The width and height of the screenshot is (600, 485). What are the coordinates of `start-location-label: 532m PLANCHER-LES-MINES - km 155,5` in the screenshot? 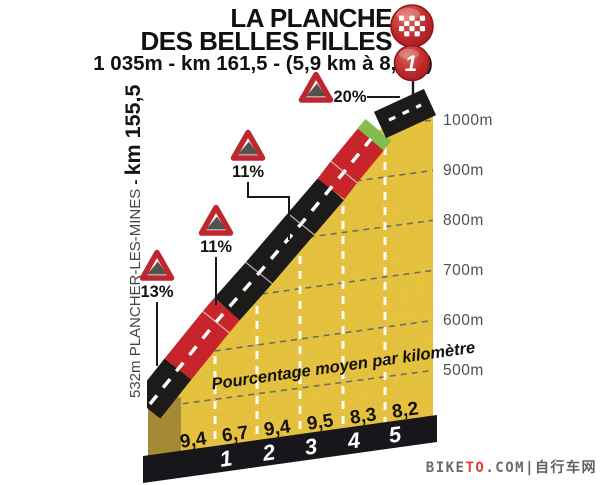 It's located at (133, 241).